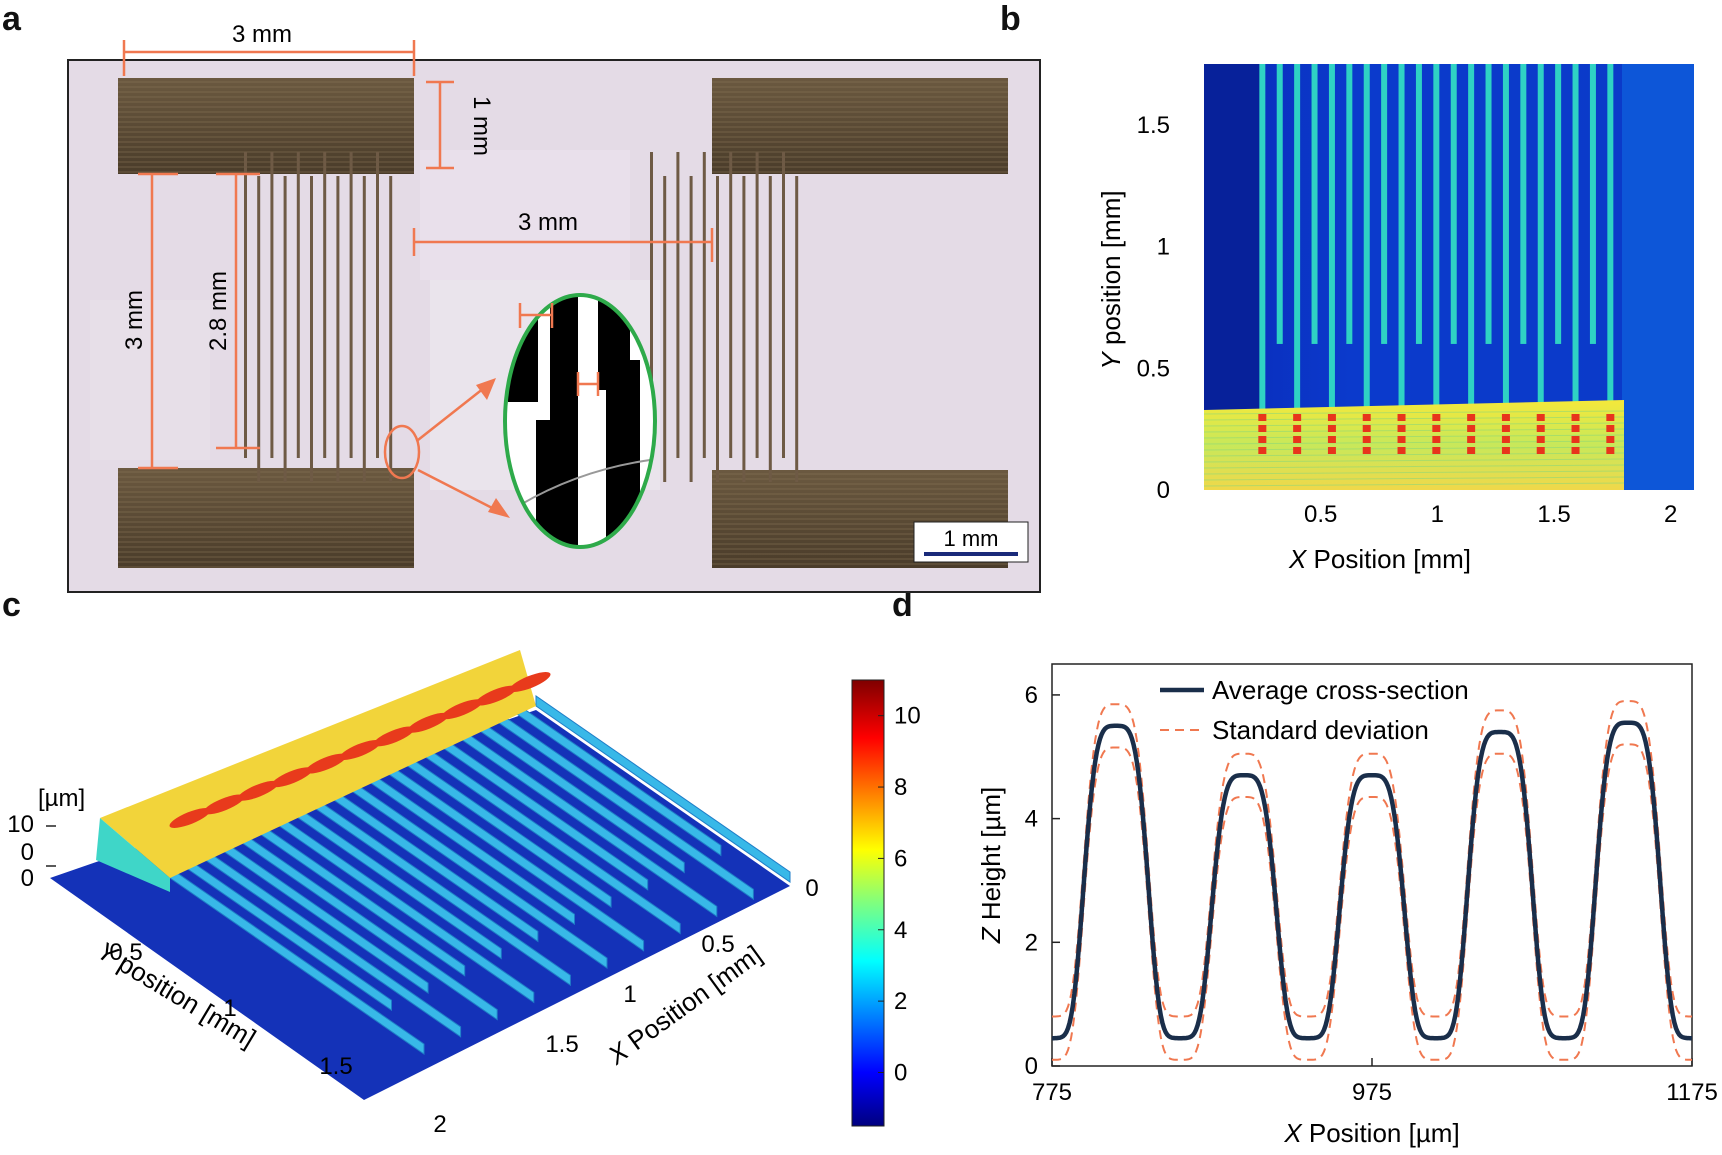 Image resolution: width=1722 pixels, height=1155 pixels. Describe the element at coordinates (1153, 125) in the screenshot. I see `b-y-tick: 1.5` at that location.